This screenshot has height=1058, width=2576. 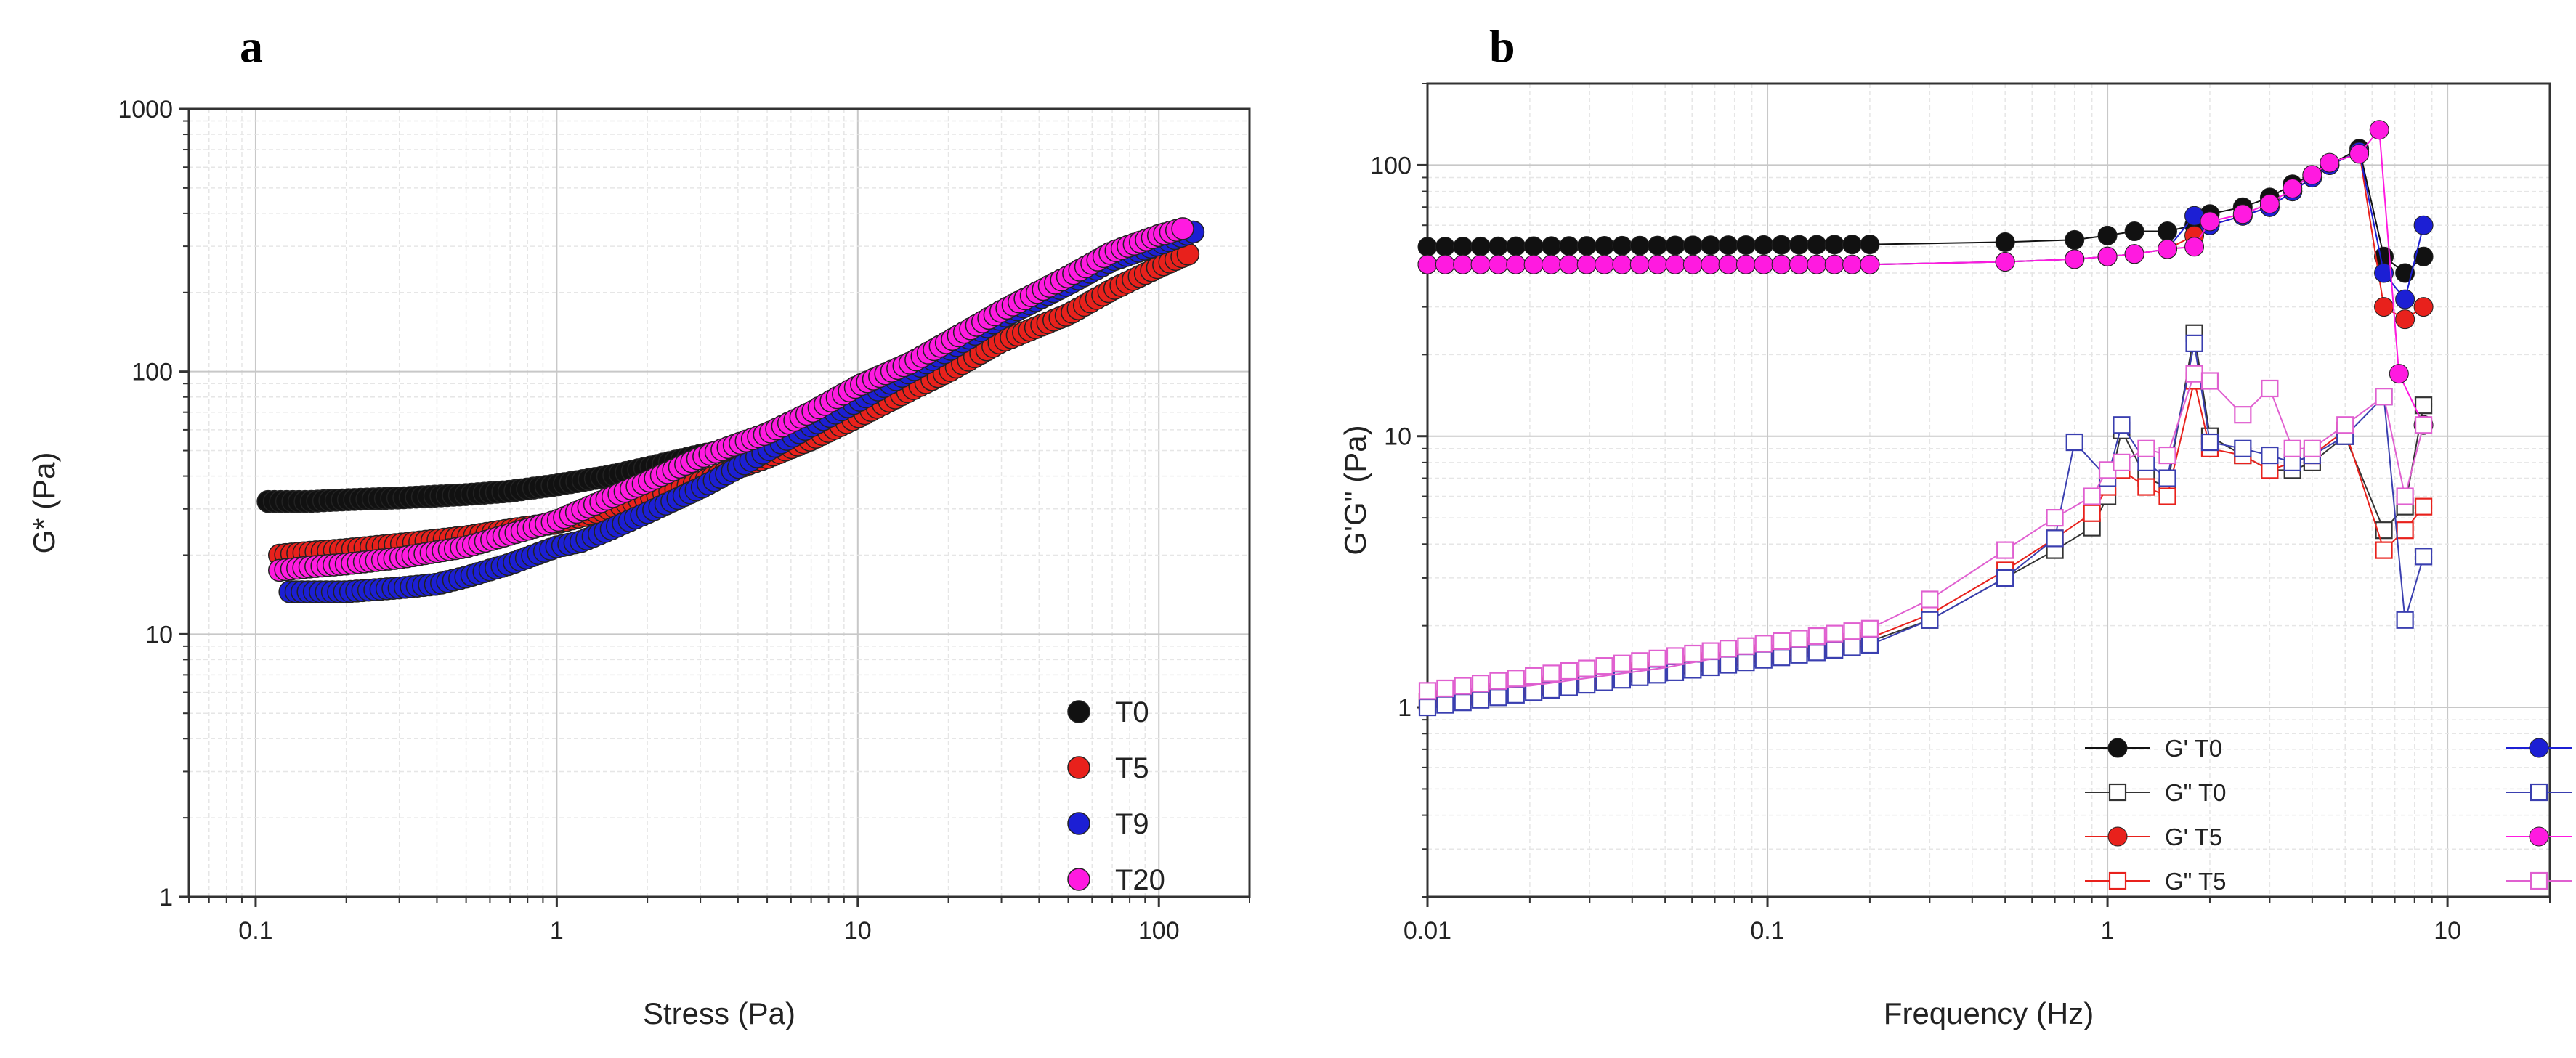 What do you see at coordinates (1989, 1013) in the screenshot?
I see `x-axis-label: Frequency (Hz)` at bounding box center [1989, 1013].